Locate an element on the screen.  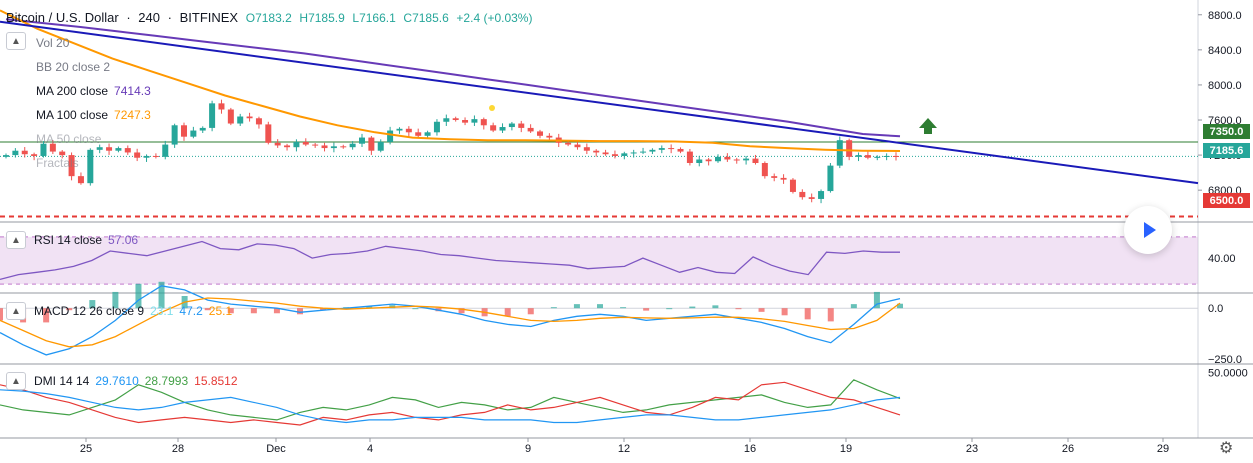
ohlc-high: H7185.9 is located at coordinates (322, 18).